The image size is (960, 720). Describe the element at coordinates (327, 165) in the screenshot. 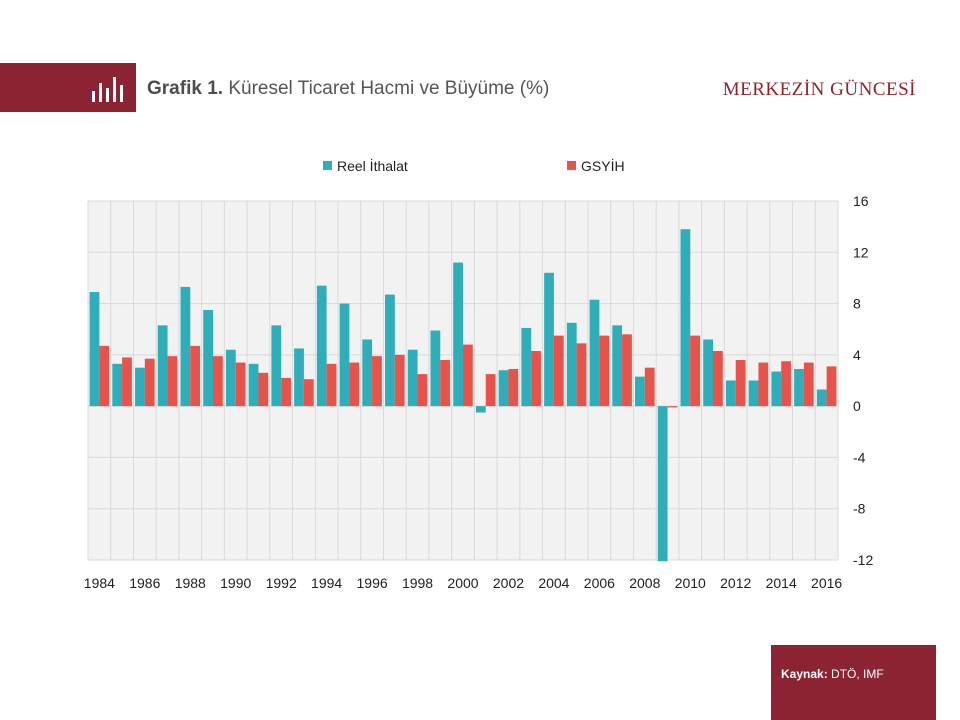

I see `legend-swatch` at that location.